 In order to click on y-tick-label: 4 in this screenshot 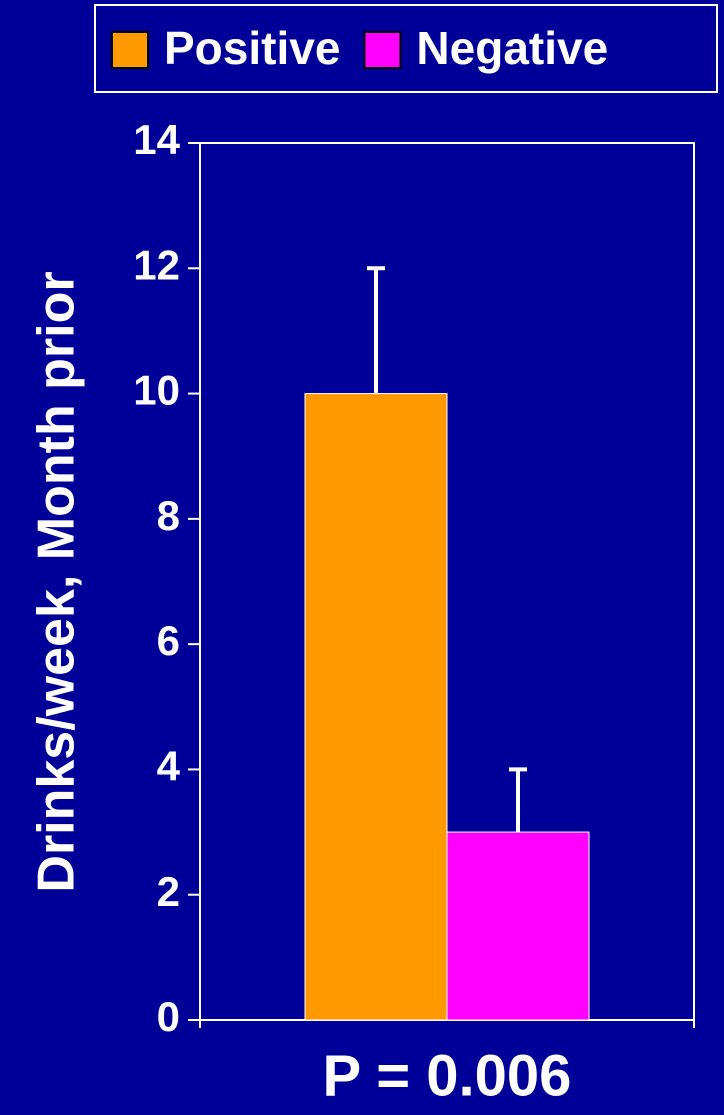, I will do `click(169, 766)`.